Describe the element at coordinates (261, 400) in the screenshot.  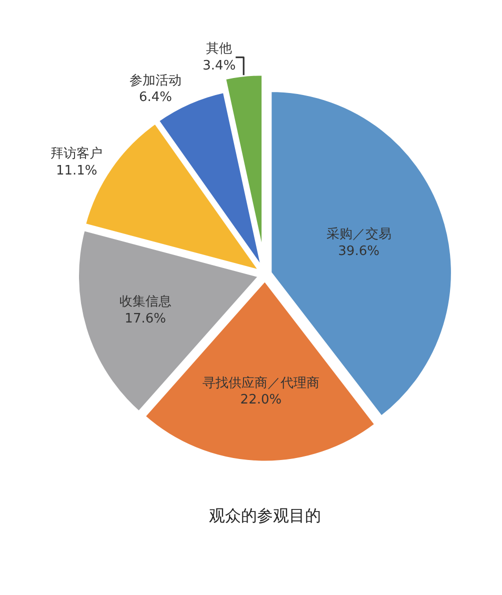
I see `data-label: 22.0%` at that location.